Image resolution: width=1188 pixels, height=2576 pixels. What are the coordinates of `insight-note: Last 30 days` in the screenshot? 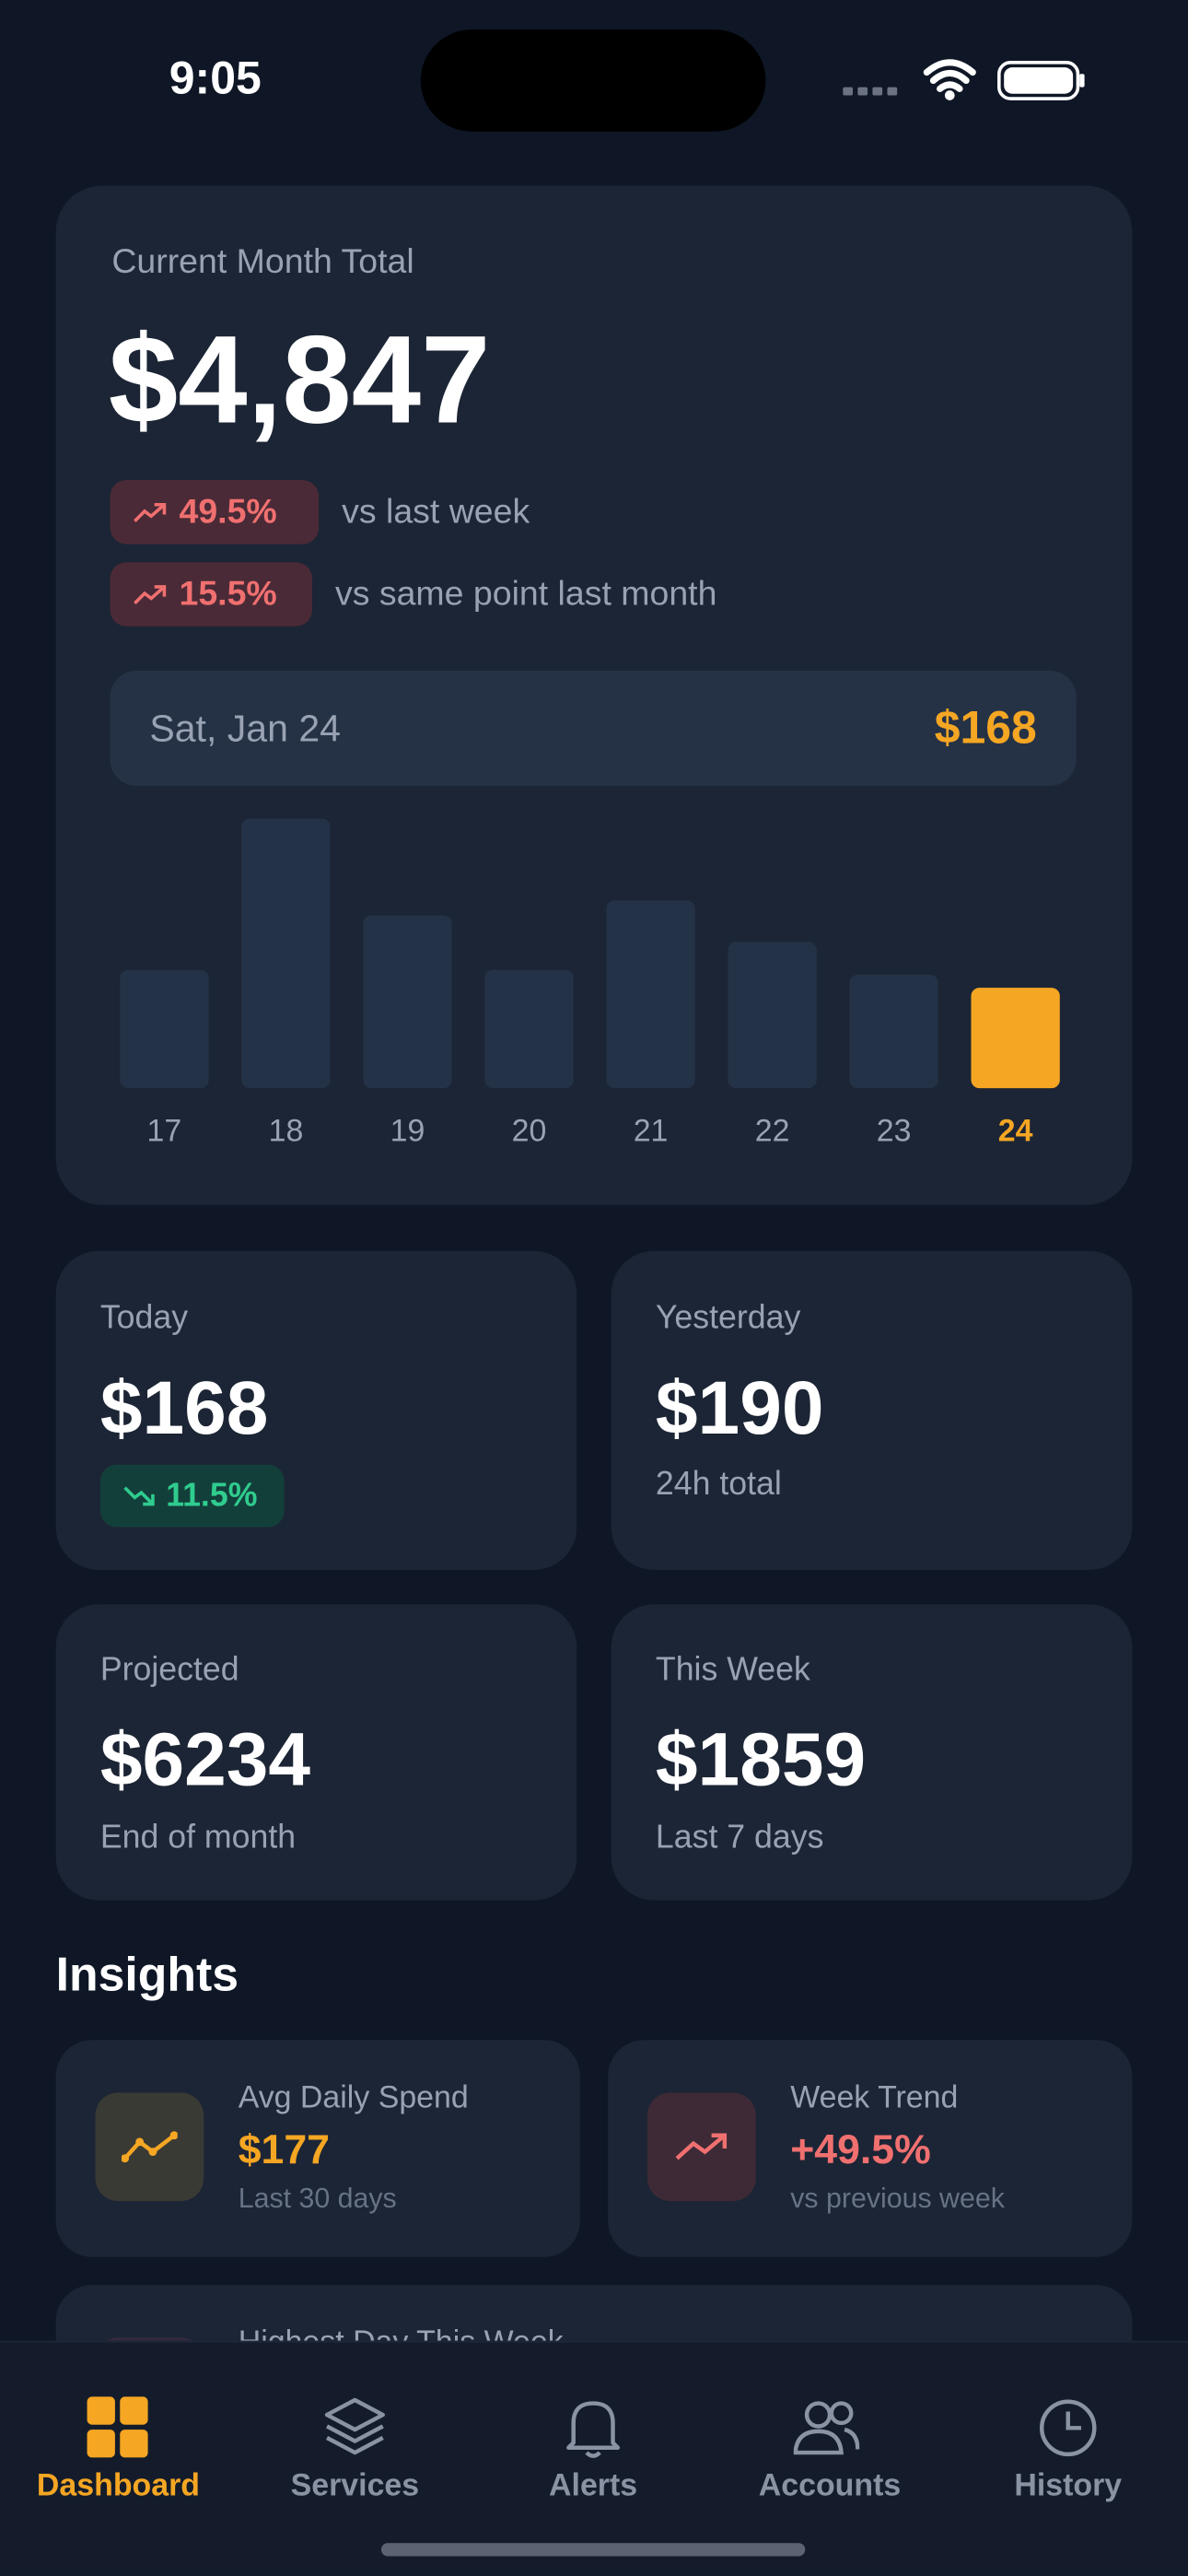 It's located at (317, 2199).